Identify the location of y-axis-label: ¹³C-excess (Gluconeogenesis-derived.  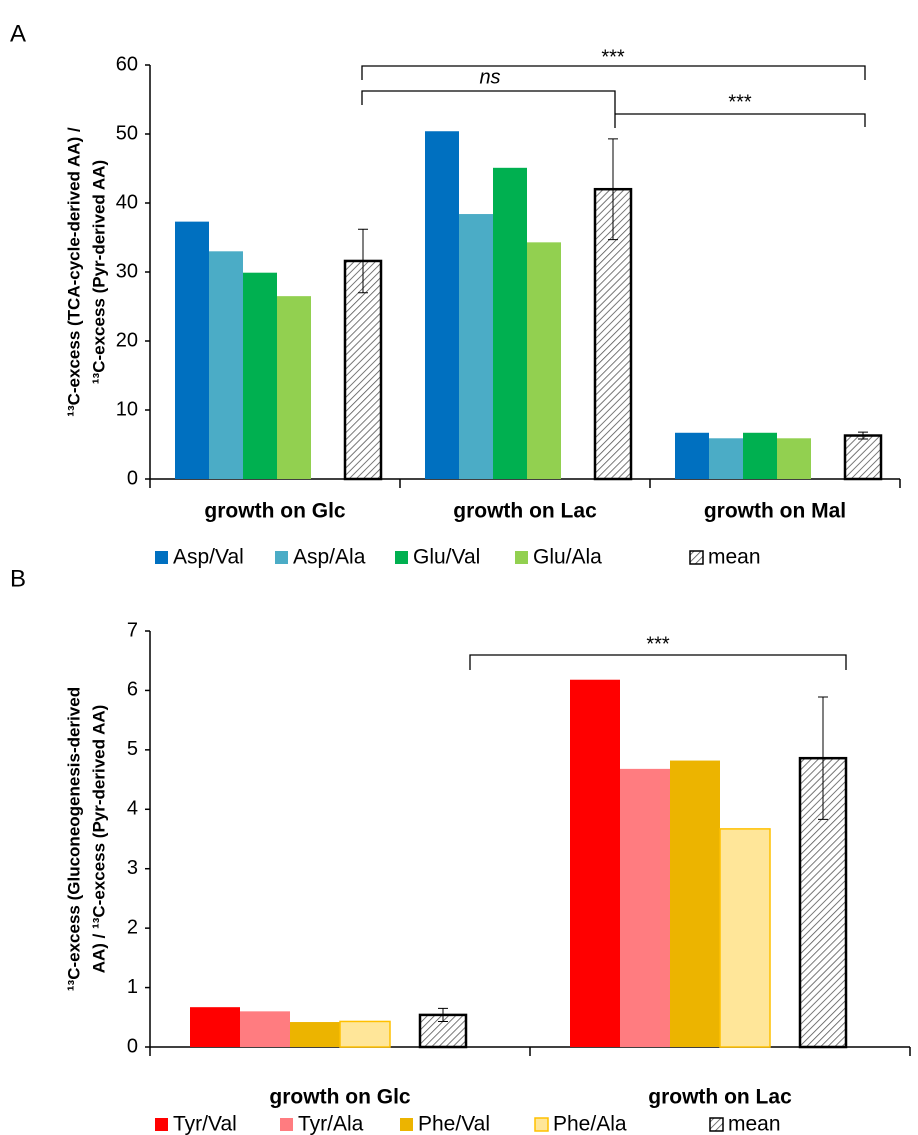
(73, 839).